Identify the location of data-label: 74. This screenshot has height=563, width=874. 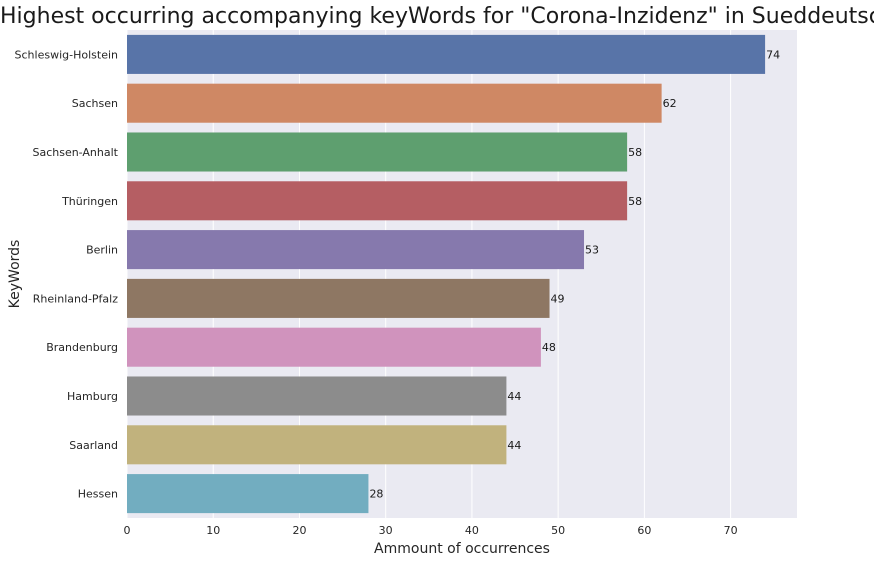
(773, 54).